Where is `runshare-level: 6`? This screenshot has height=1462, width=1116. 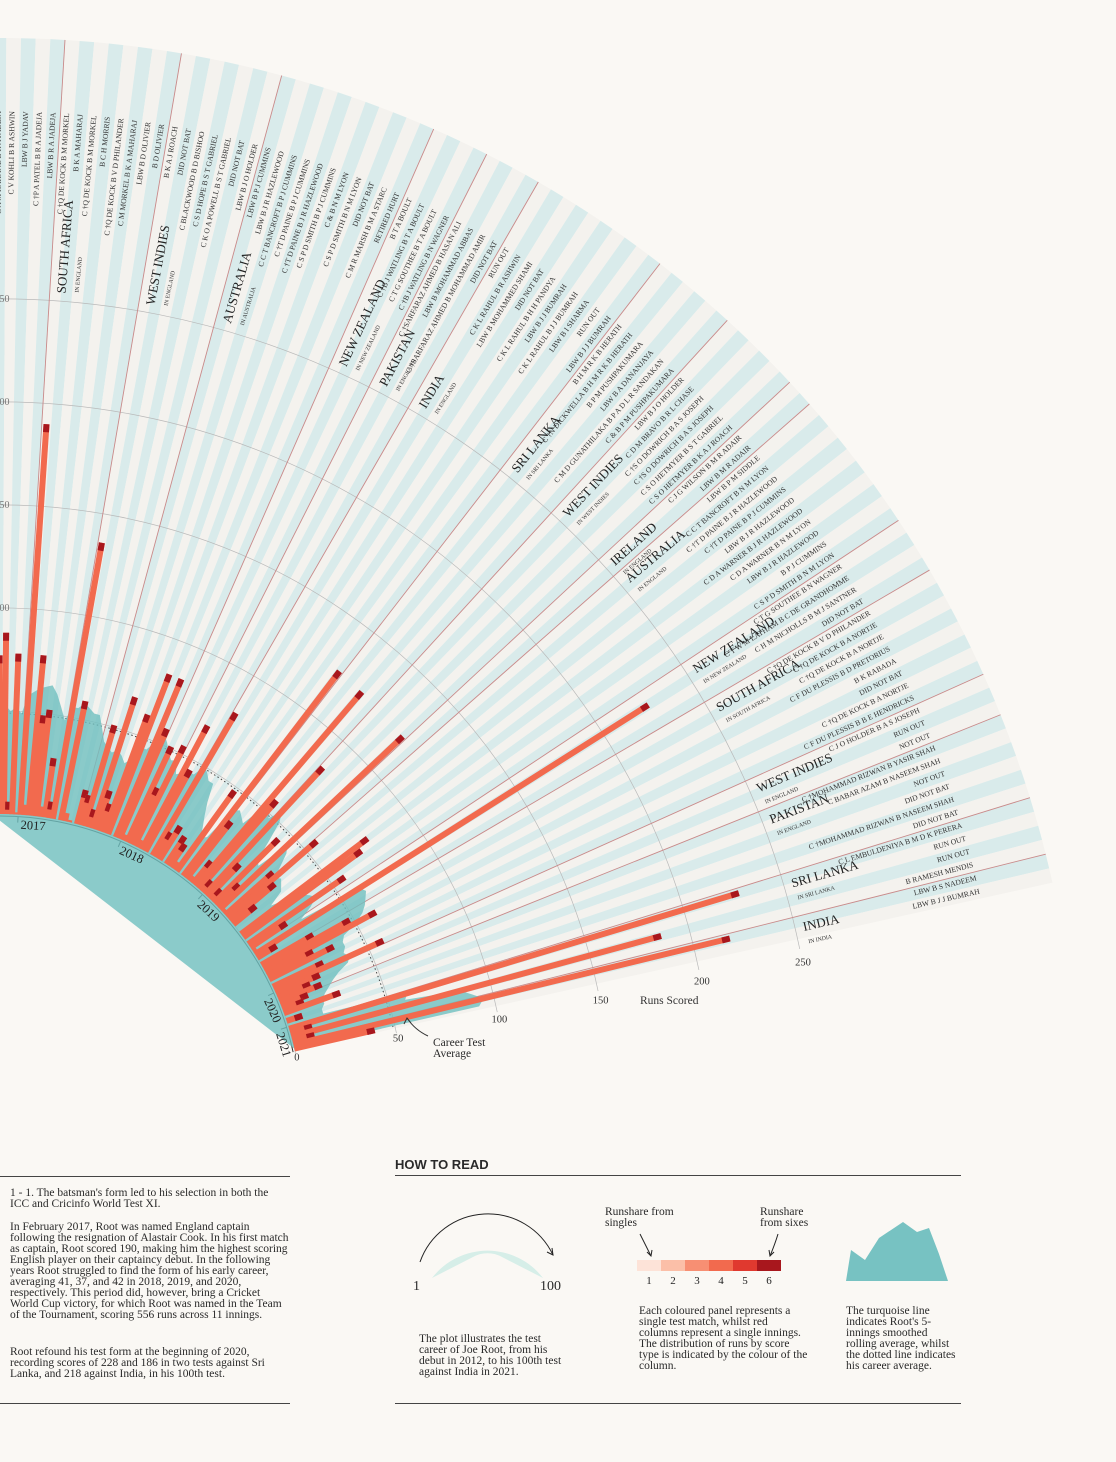 runshare-level: 6 is located at coordinates (769, 1281).